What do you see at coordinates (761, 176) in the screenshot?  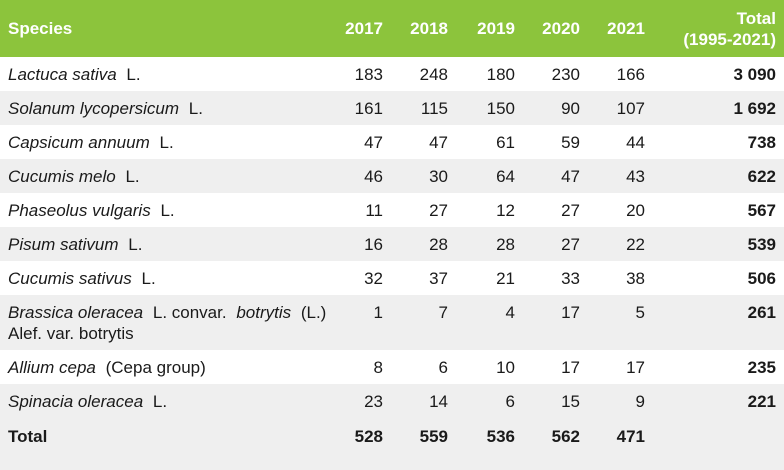 I see `total-cell: 622` at bounding box center [761, 176].